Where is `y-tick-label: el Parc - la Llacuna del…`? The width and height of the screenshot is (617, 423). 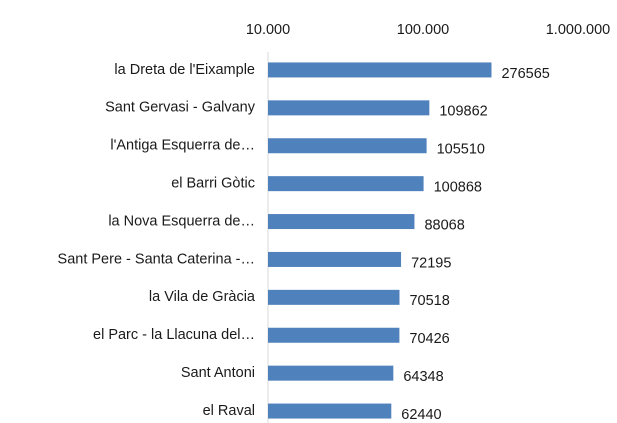
y-tick-label: el Parc - la Llacuna del… is located at coordinates (174, 335).